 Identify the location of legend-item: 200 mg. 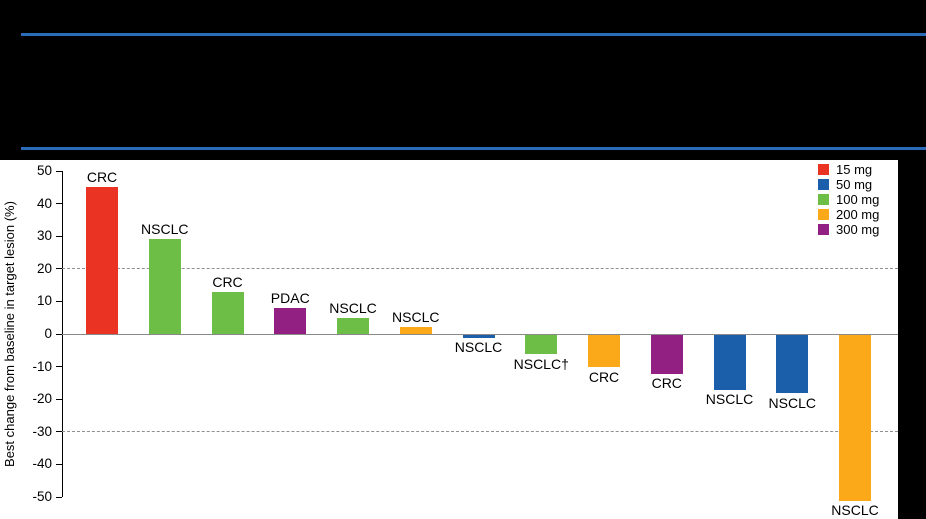
(858, 214).